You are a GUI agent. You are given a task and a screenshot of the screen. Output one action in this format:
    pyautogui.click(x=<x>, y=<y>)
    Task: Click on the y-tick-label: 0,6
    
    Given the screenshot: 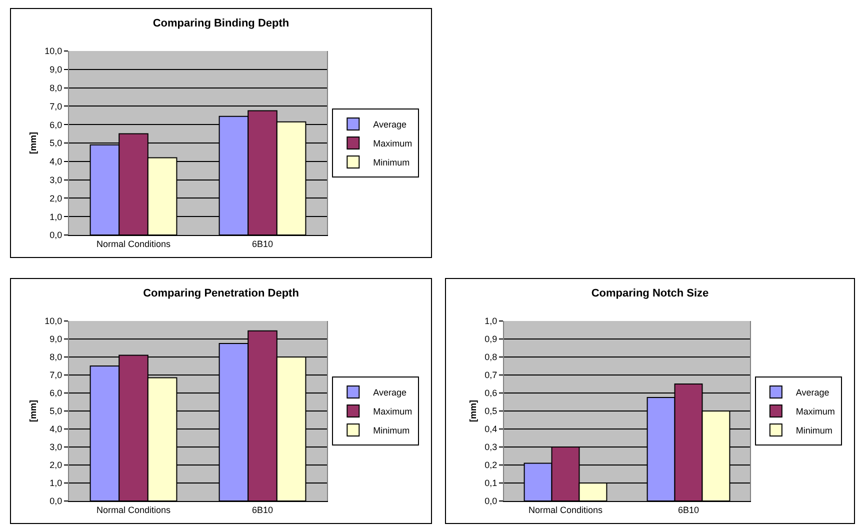 What is the action you would take?
    pyautogui.click(x=491, y=393)
    